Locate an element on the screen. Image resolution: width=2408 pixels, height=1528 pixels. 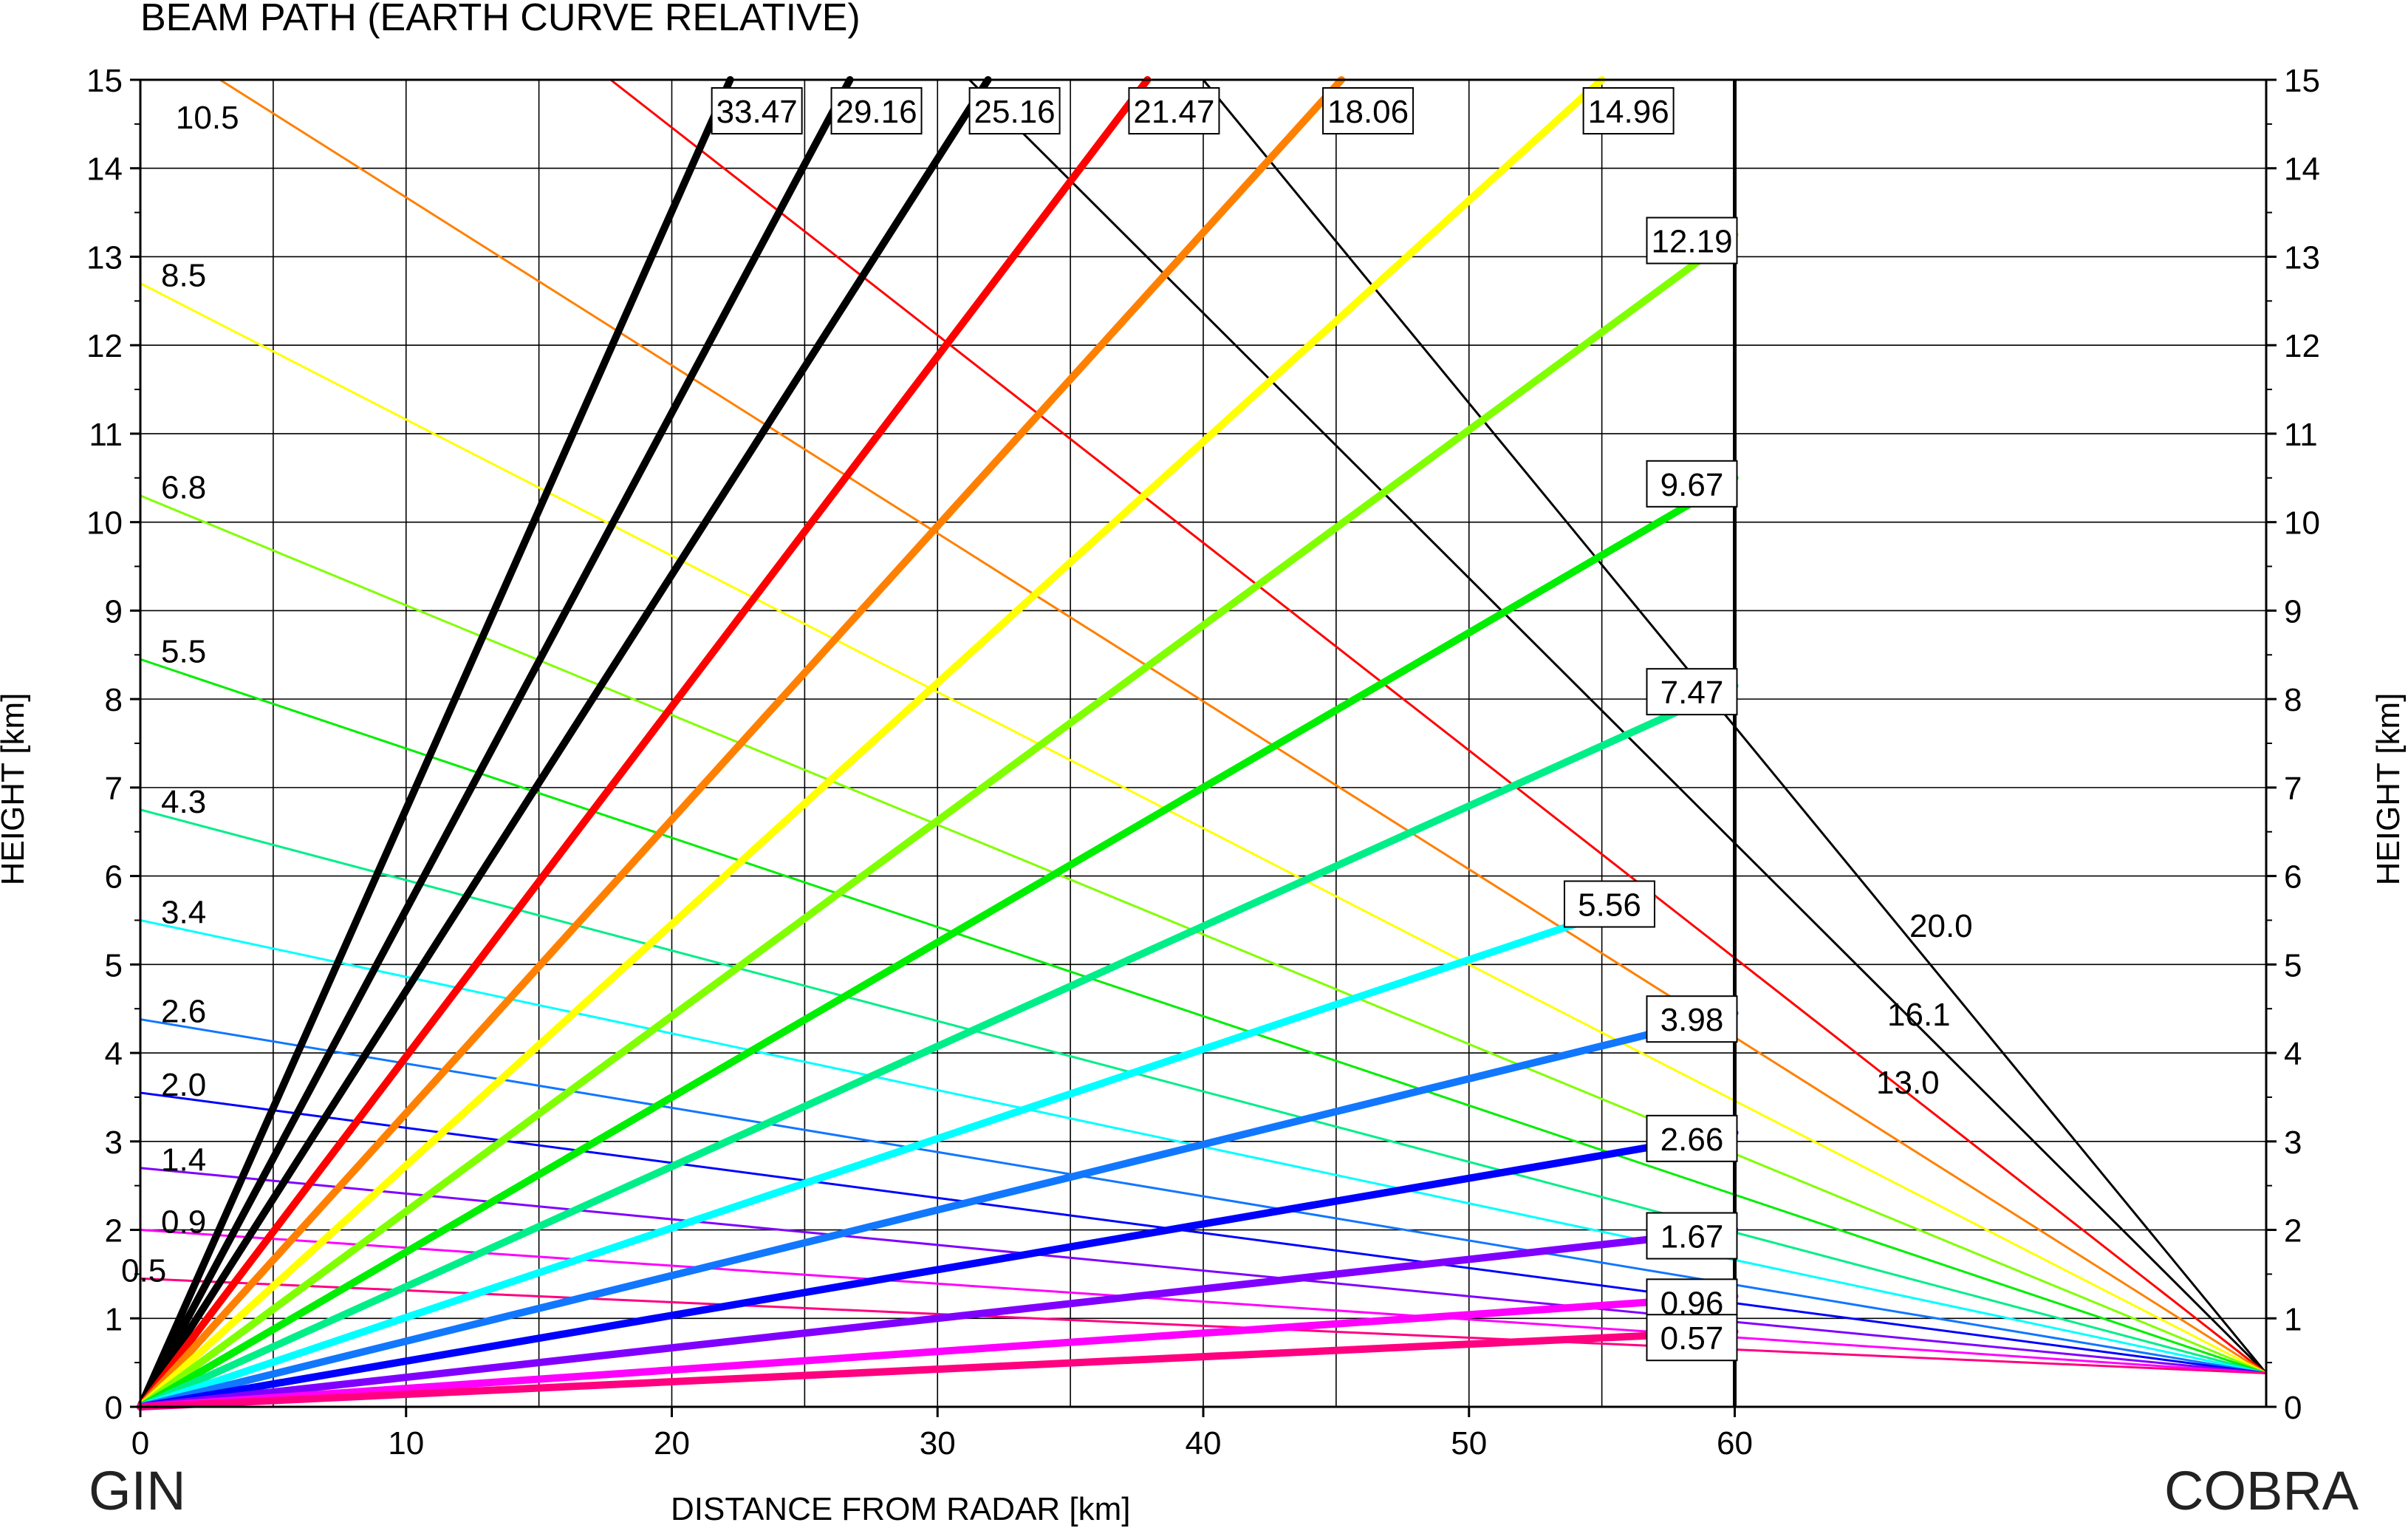
y-tick-label-left: 13 is located at coordinates (104, 257).